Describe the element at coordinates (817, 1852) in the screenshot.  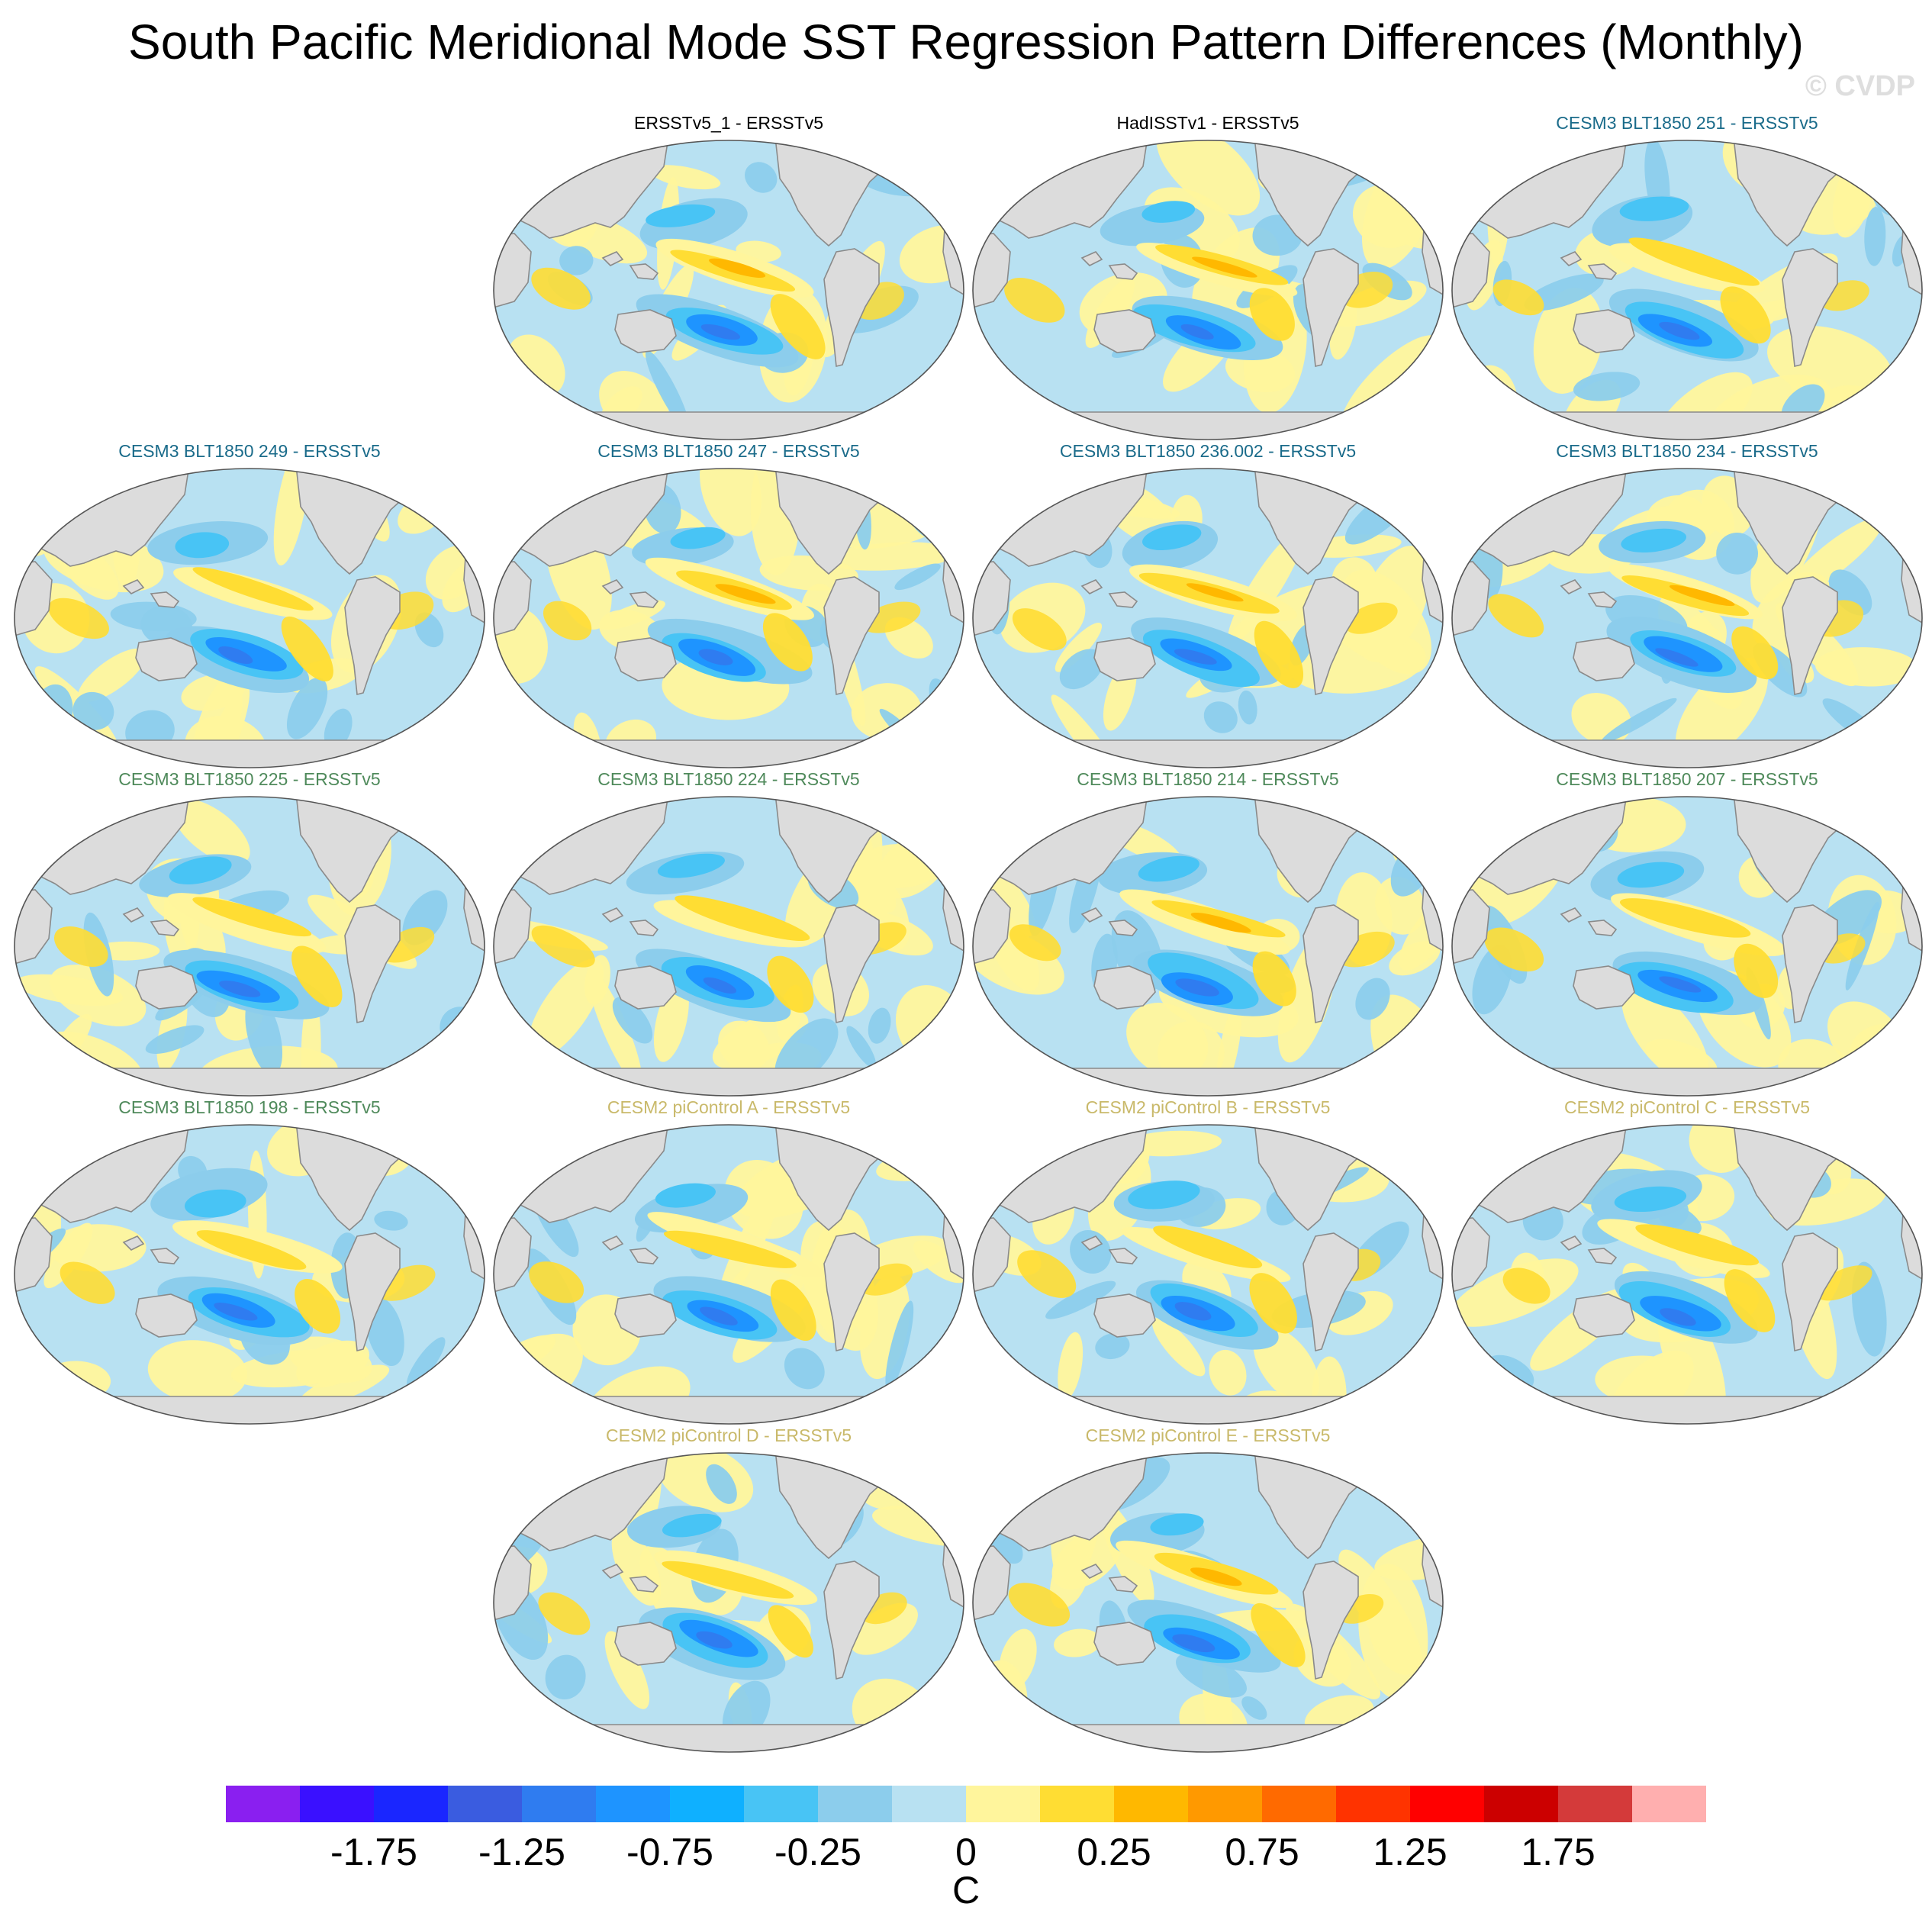
I see `colorbar-tick-label: -0.25` at that location.